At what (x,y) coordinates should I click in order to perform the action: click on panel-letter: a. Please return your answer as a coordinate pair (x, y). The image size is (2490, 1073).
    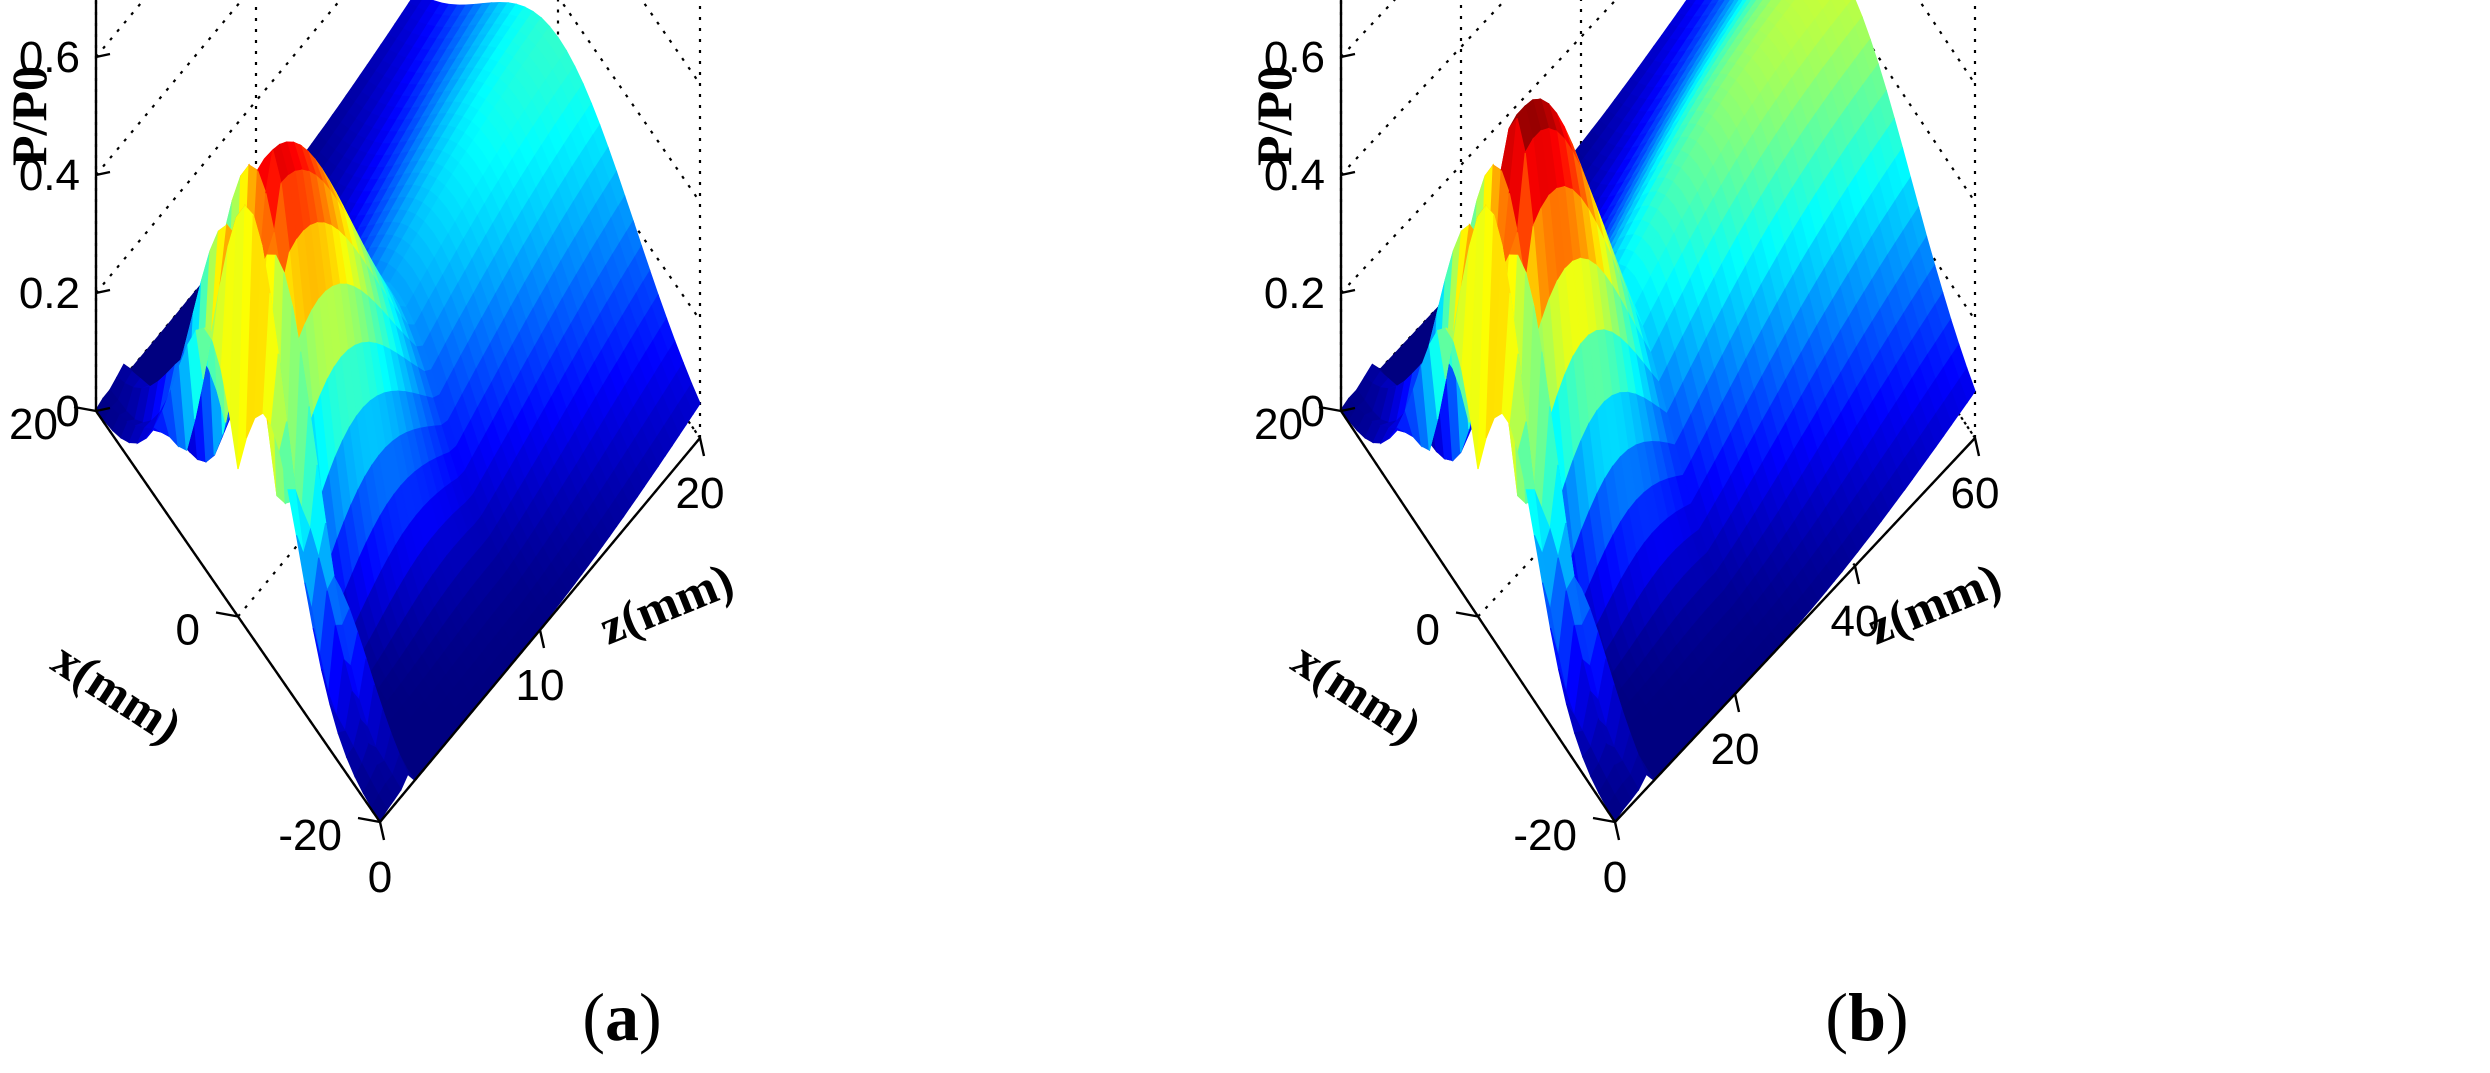
    Looking at the image, I should click on (622, 1017).